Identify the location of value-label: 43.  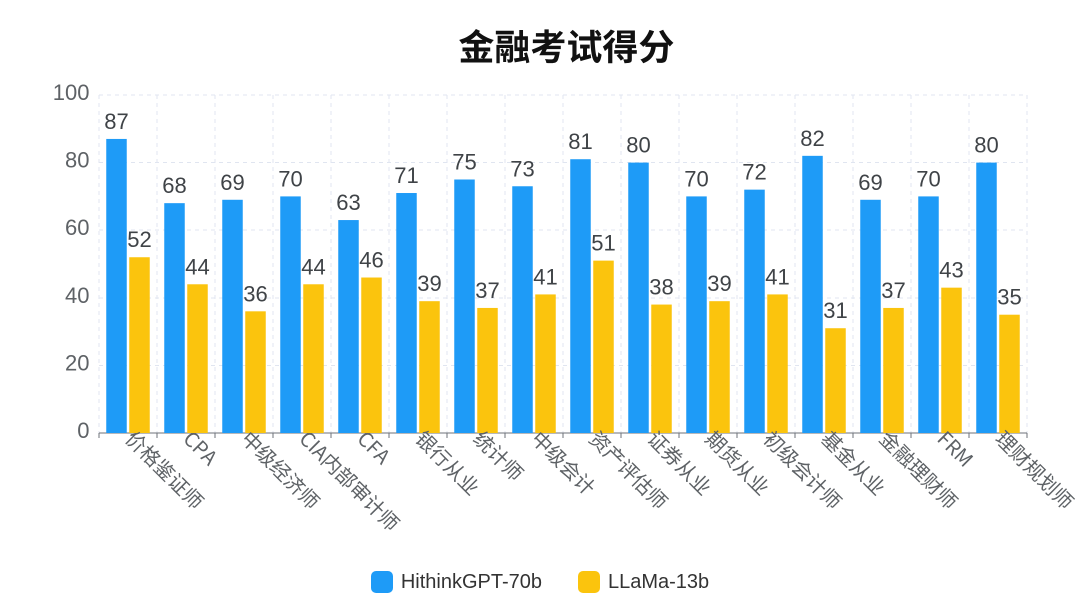
(951, 270).